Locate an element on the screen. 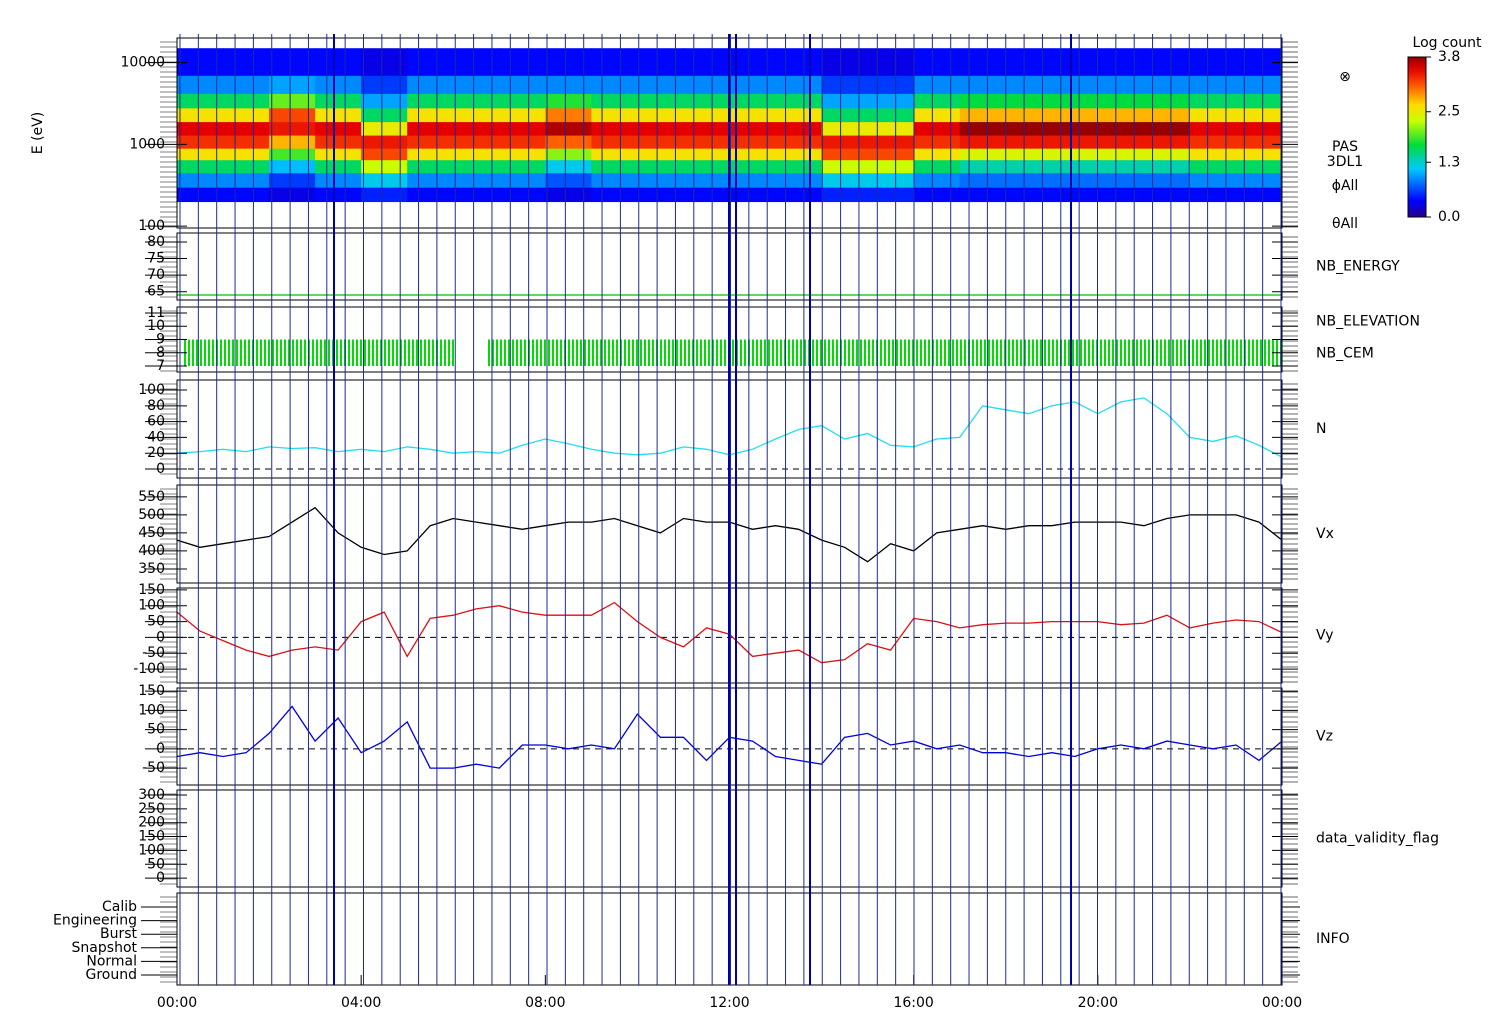  series-label: NB_ELEVATION is located at coordinates (1368, 322).